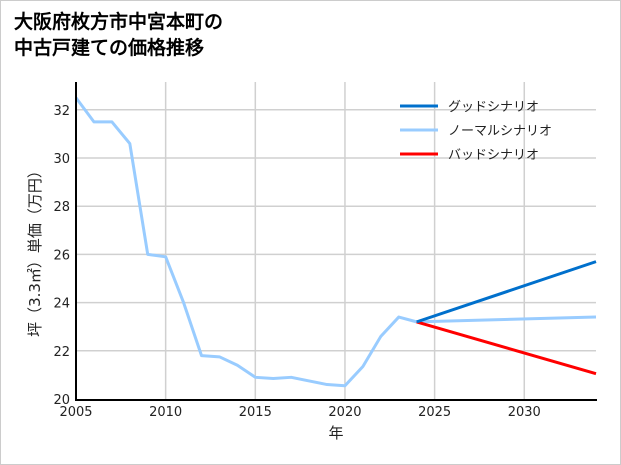  What do you see at coordinates (61, 111) in the screenshot?
I see `y-tick-label: 32` at bounding box center [61, 111].